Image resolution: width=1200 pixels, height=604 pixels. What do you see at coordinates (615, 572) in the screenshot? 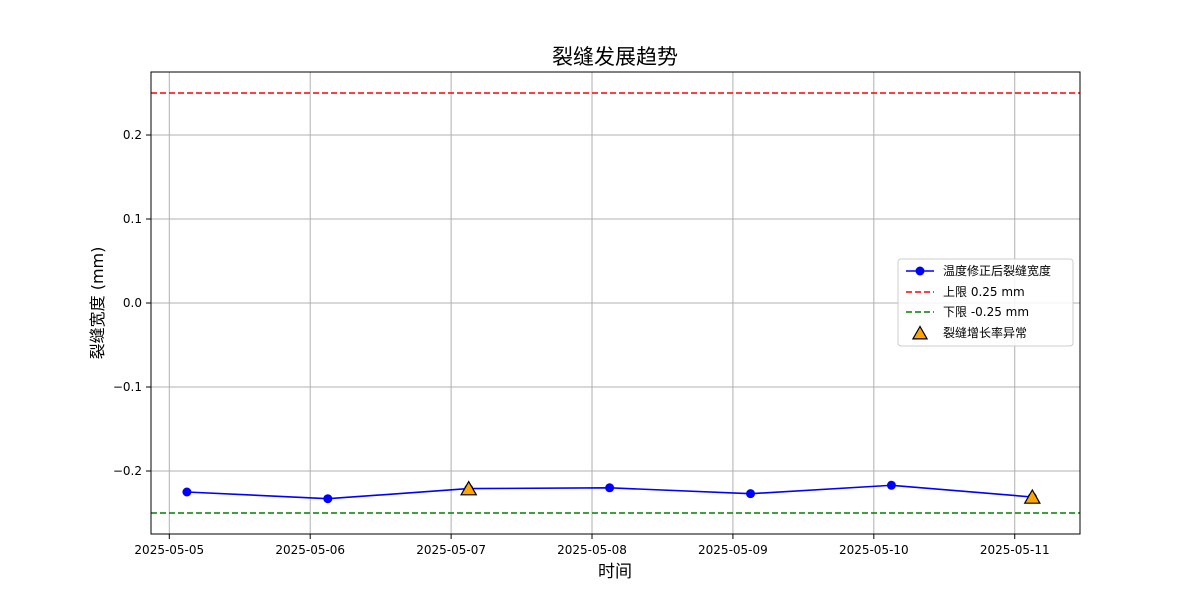
I see `x-axis-label: 时间` at bounding box center [615, 572].